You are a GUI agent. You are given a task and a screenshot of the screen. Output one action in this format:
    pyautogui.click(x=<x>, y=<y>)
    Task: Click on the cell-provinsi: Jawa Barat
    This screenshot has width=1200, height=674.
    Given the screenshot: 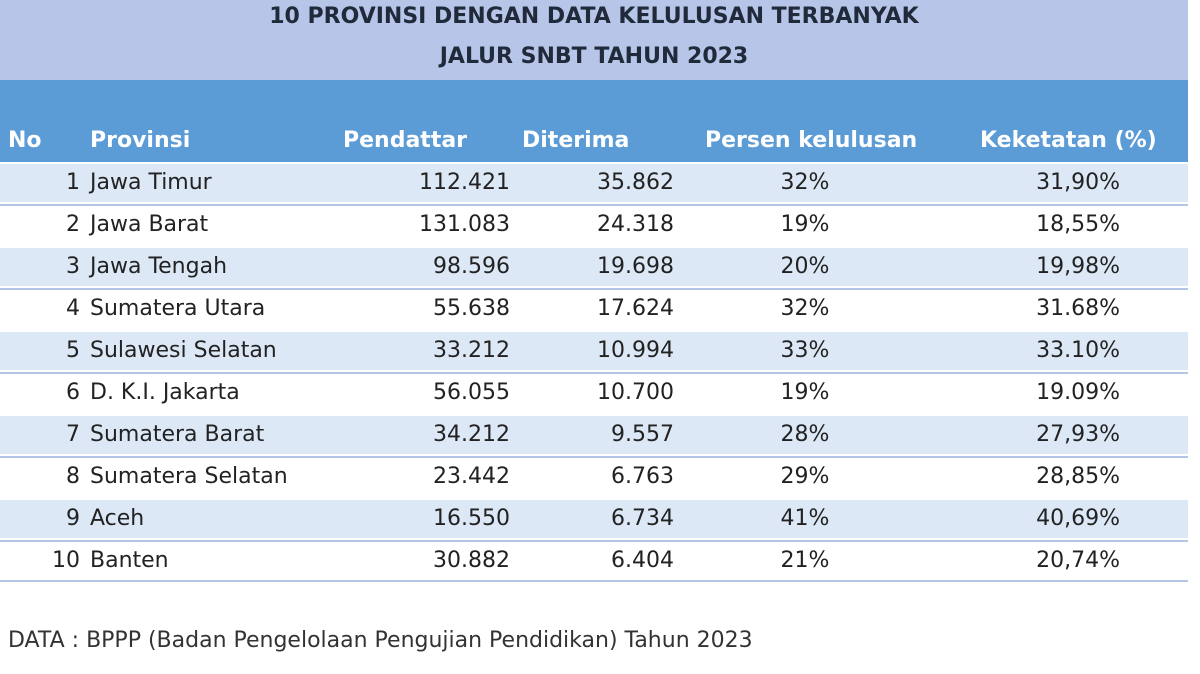 What is the action you would take?
    pyautogui.click(x=149, y=224)
    